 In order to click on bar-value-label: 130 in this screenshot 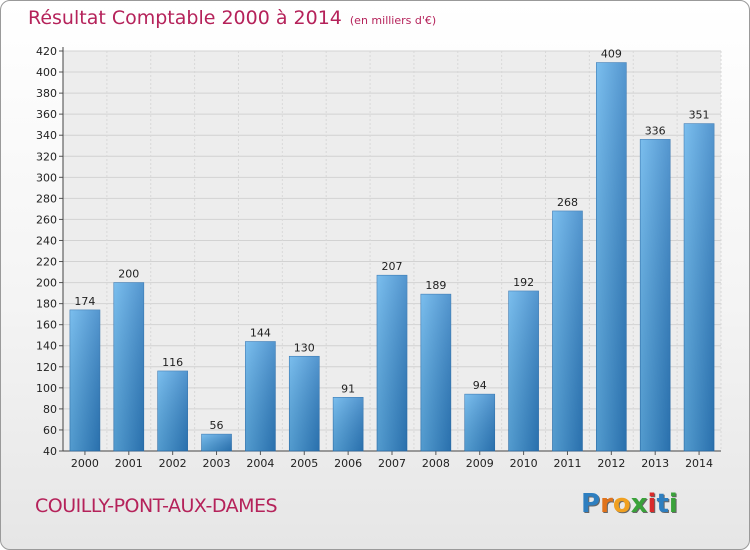, I will do `click(304, 347)`.